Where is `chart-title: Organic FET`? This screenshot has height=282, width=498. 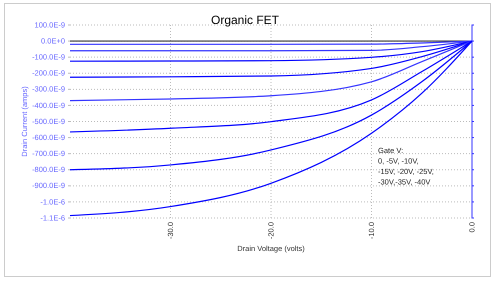
chart-title: Organic FET is located at coordinates (245, 20).